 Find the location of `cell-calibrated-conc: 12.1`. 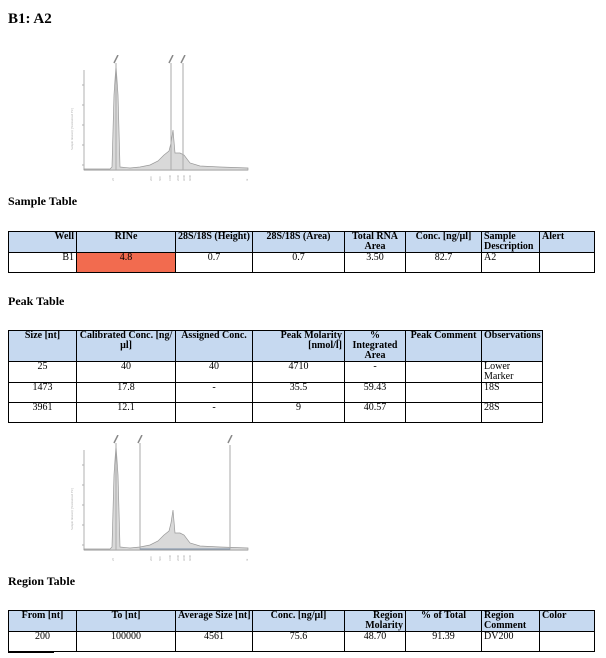

cell-calibrated-conc: 12.1 is located at coordinates (126, 412).